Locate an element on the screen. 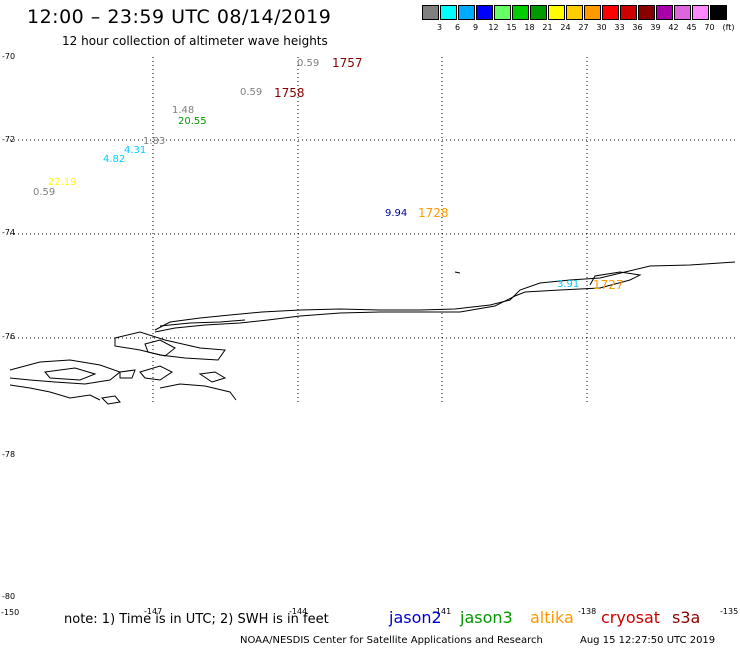  colorbar-label: 3 is located at coordinates (439, 27).